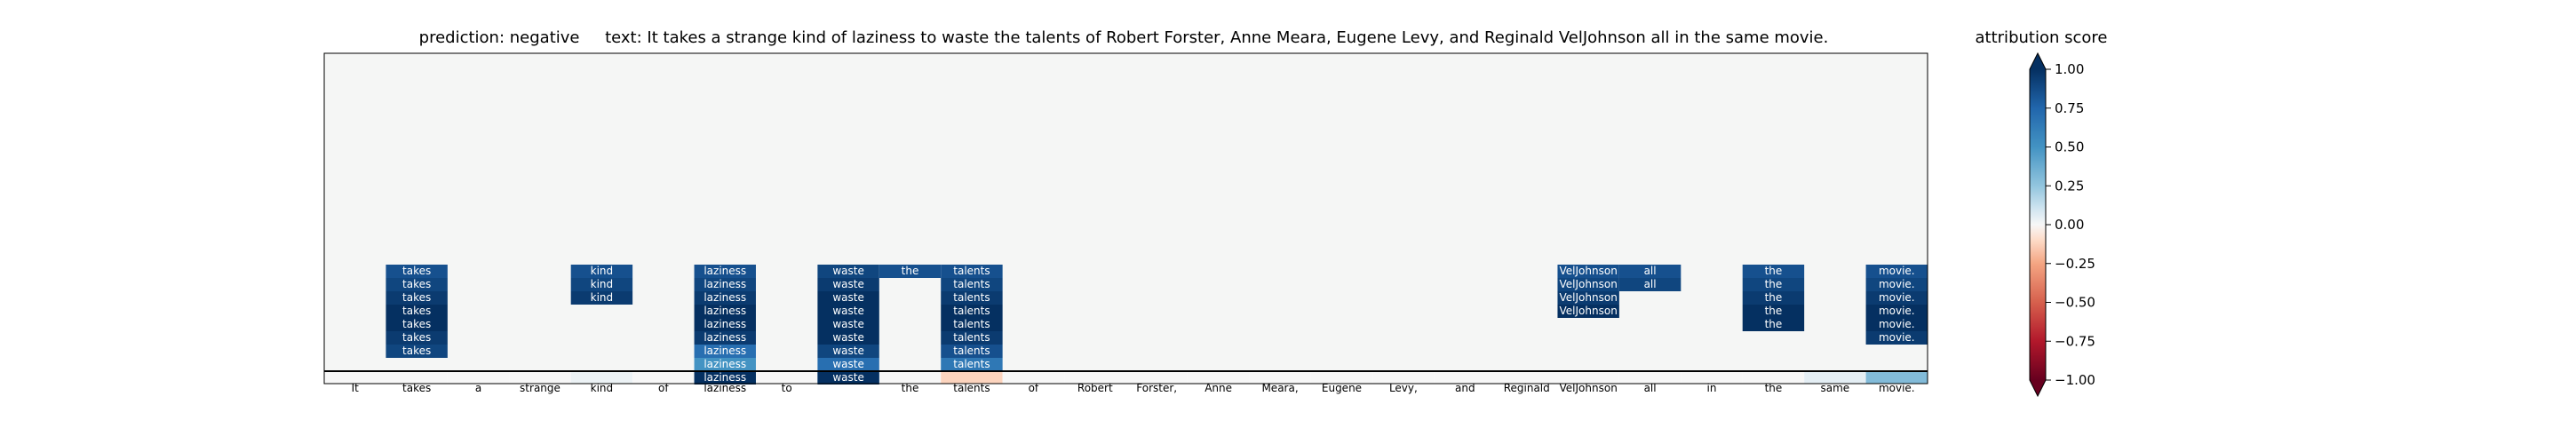 The image size is (2576, 444). I want to click on token-label: takes, so click(416, 388).